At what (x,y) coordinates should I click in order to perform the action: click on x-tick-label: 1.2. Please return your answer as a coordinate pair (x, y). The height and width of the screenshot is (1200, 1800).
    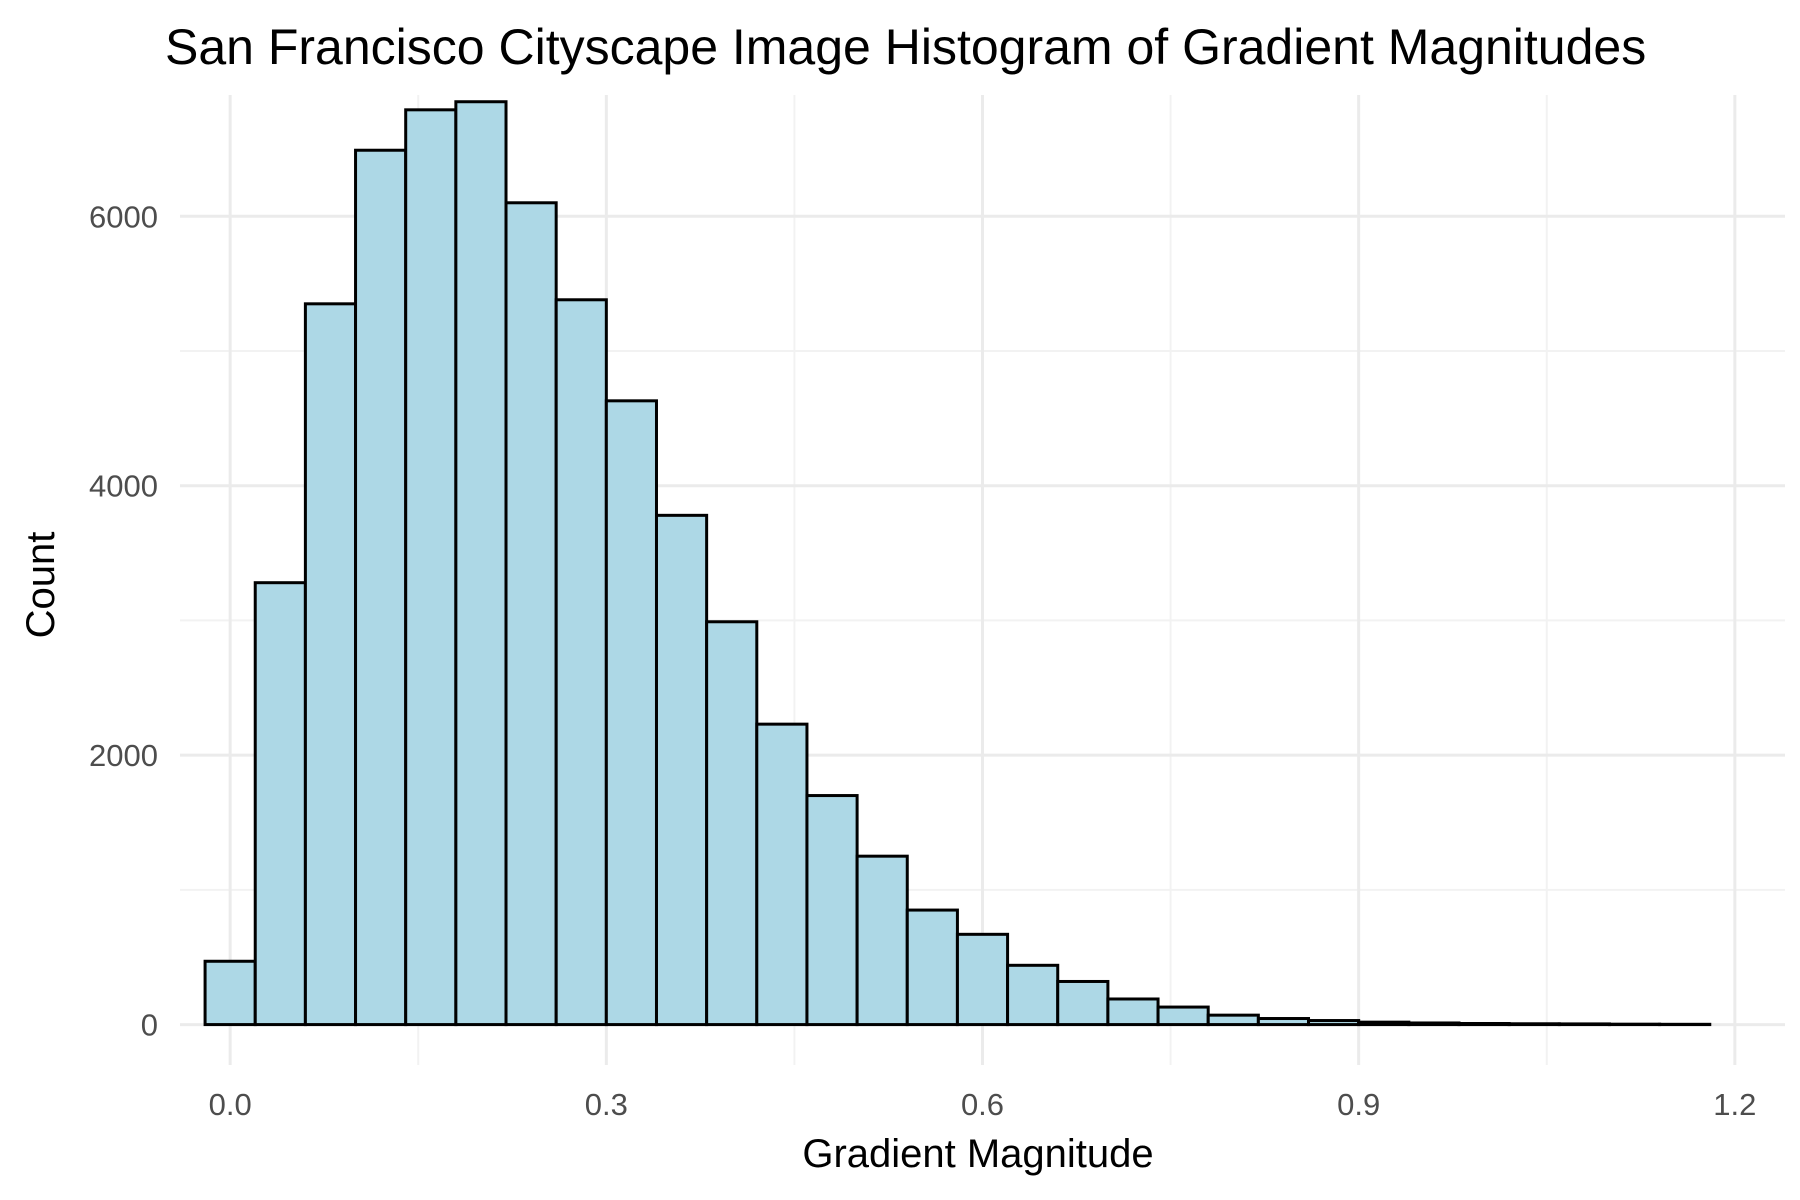
    Looking at the image, I should click on (1734, 1104).